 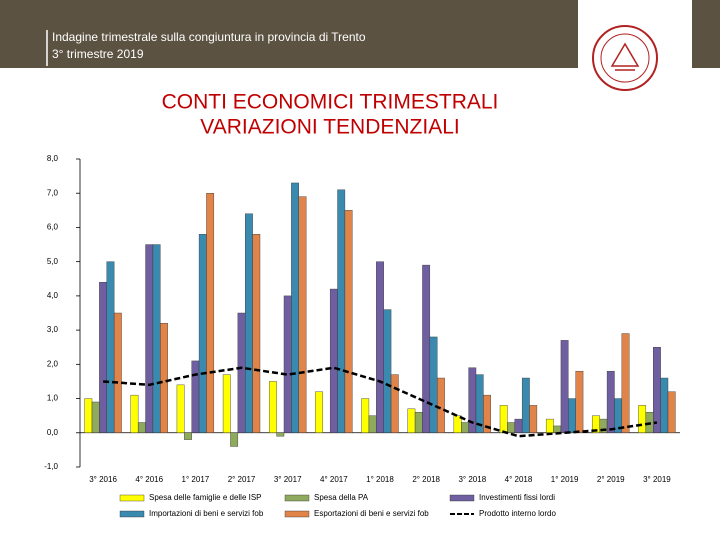 I want to click on x-tick-label: 4° 2018, so click(x=519, y=479).